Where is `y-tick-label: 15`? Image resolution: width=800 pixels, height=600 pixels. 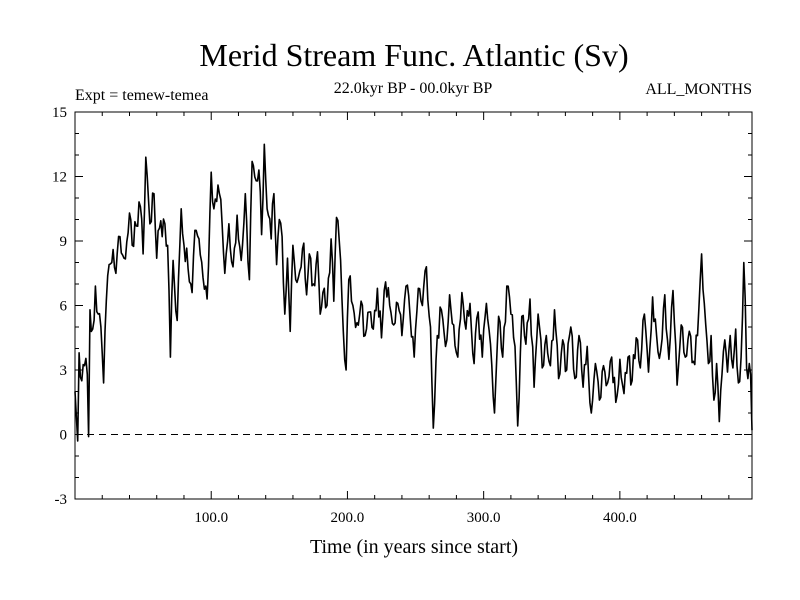
y-tick-label: 15 is located at coordinates (59, 113).